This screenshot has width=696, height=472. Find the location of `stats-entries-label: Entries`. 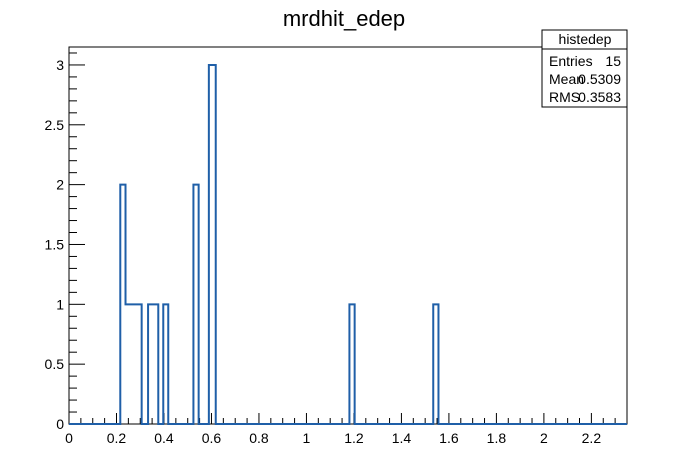

stats-entries-label: Entries is located at coordinates (571, 61).